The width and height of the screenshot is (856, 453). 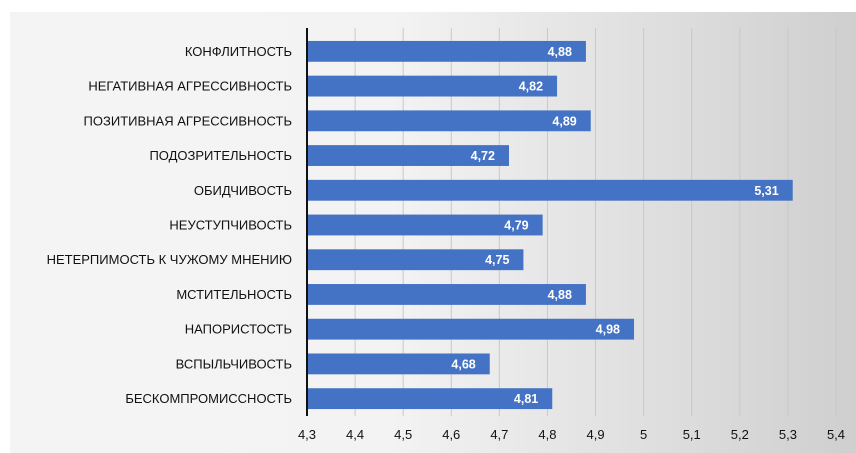 I want to click on x-tick-label: 4,4, so click(x=355, y=434).